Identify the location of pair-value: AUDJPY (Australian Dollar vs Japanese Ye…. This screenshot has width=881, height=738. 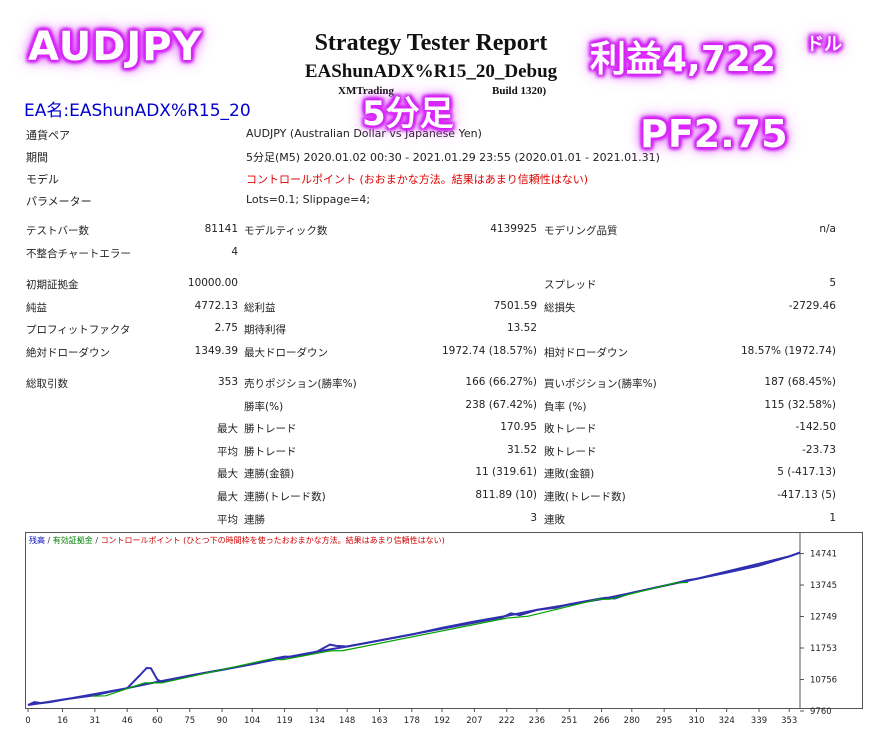
(364, 133).